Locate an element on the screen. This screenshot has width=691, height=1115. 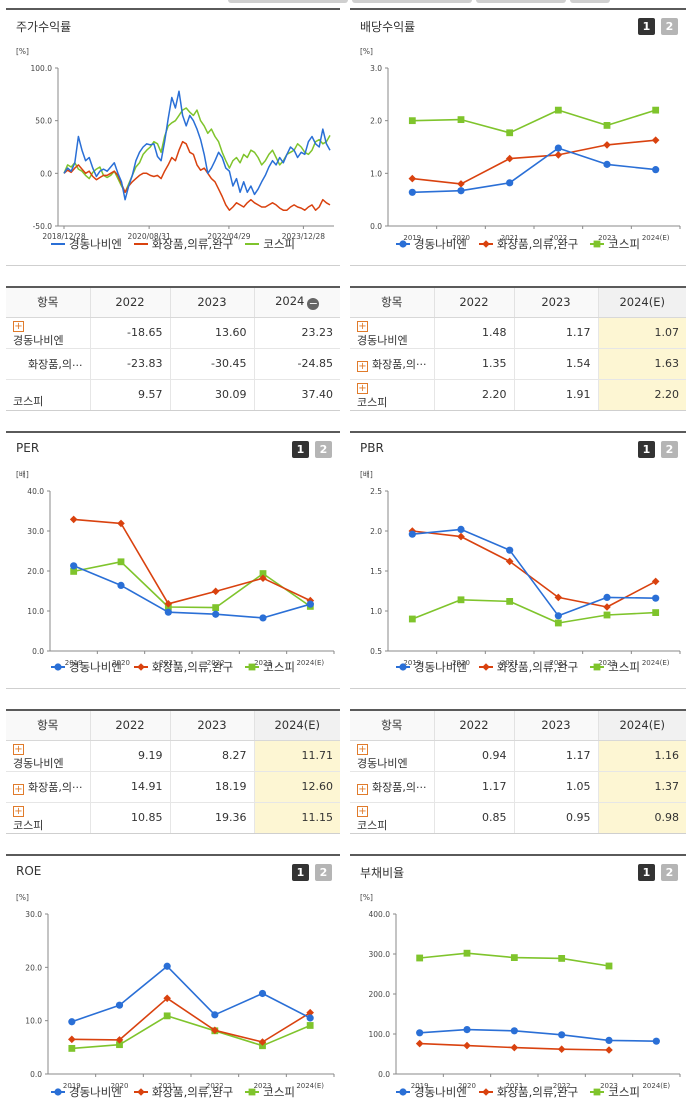
y-tick-label: 100.0 is located at coordinates (380, 1034).